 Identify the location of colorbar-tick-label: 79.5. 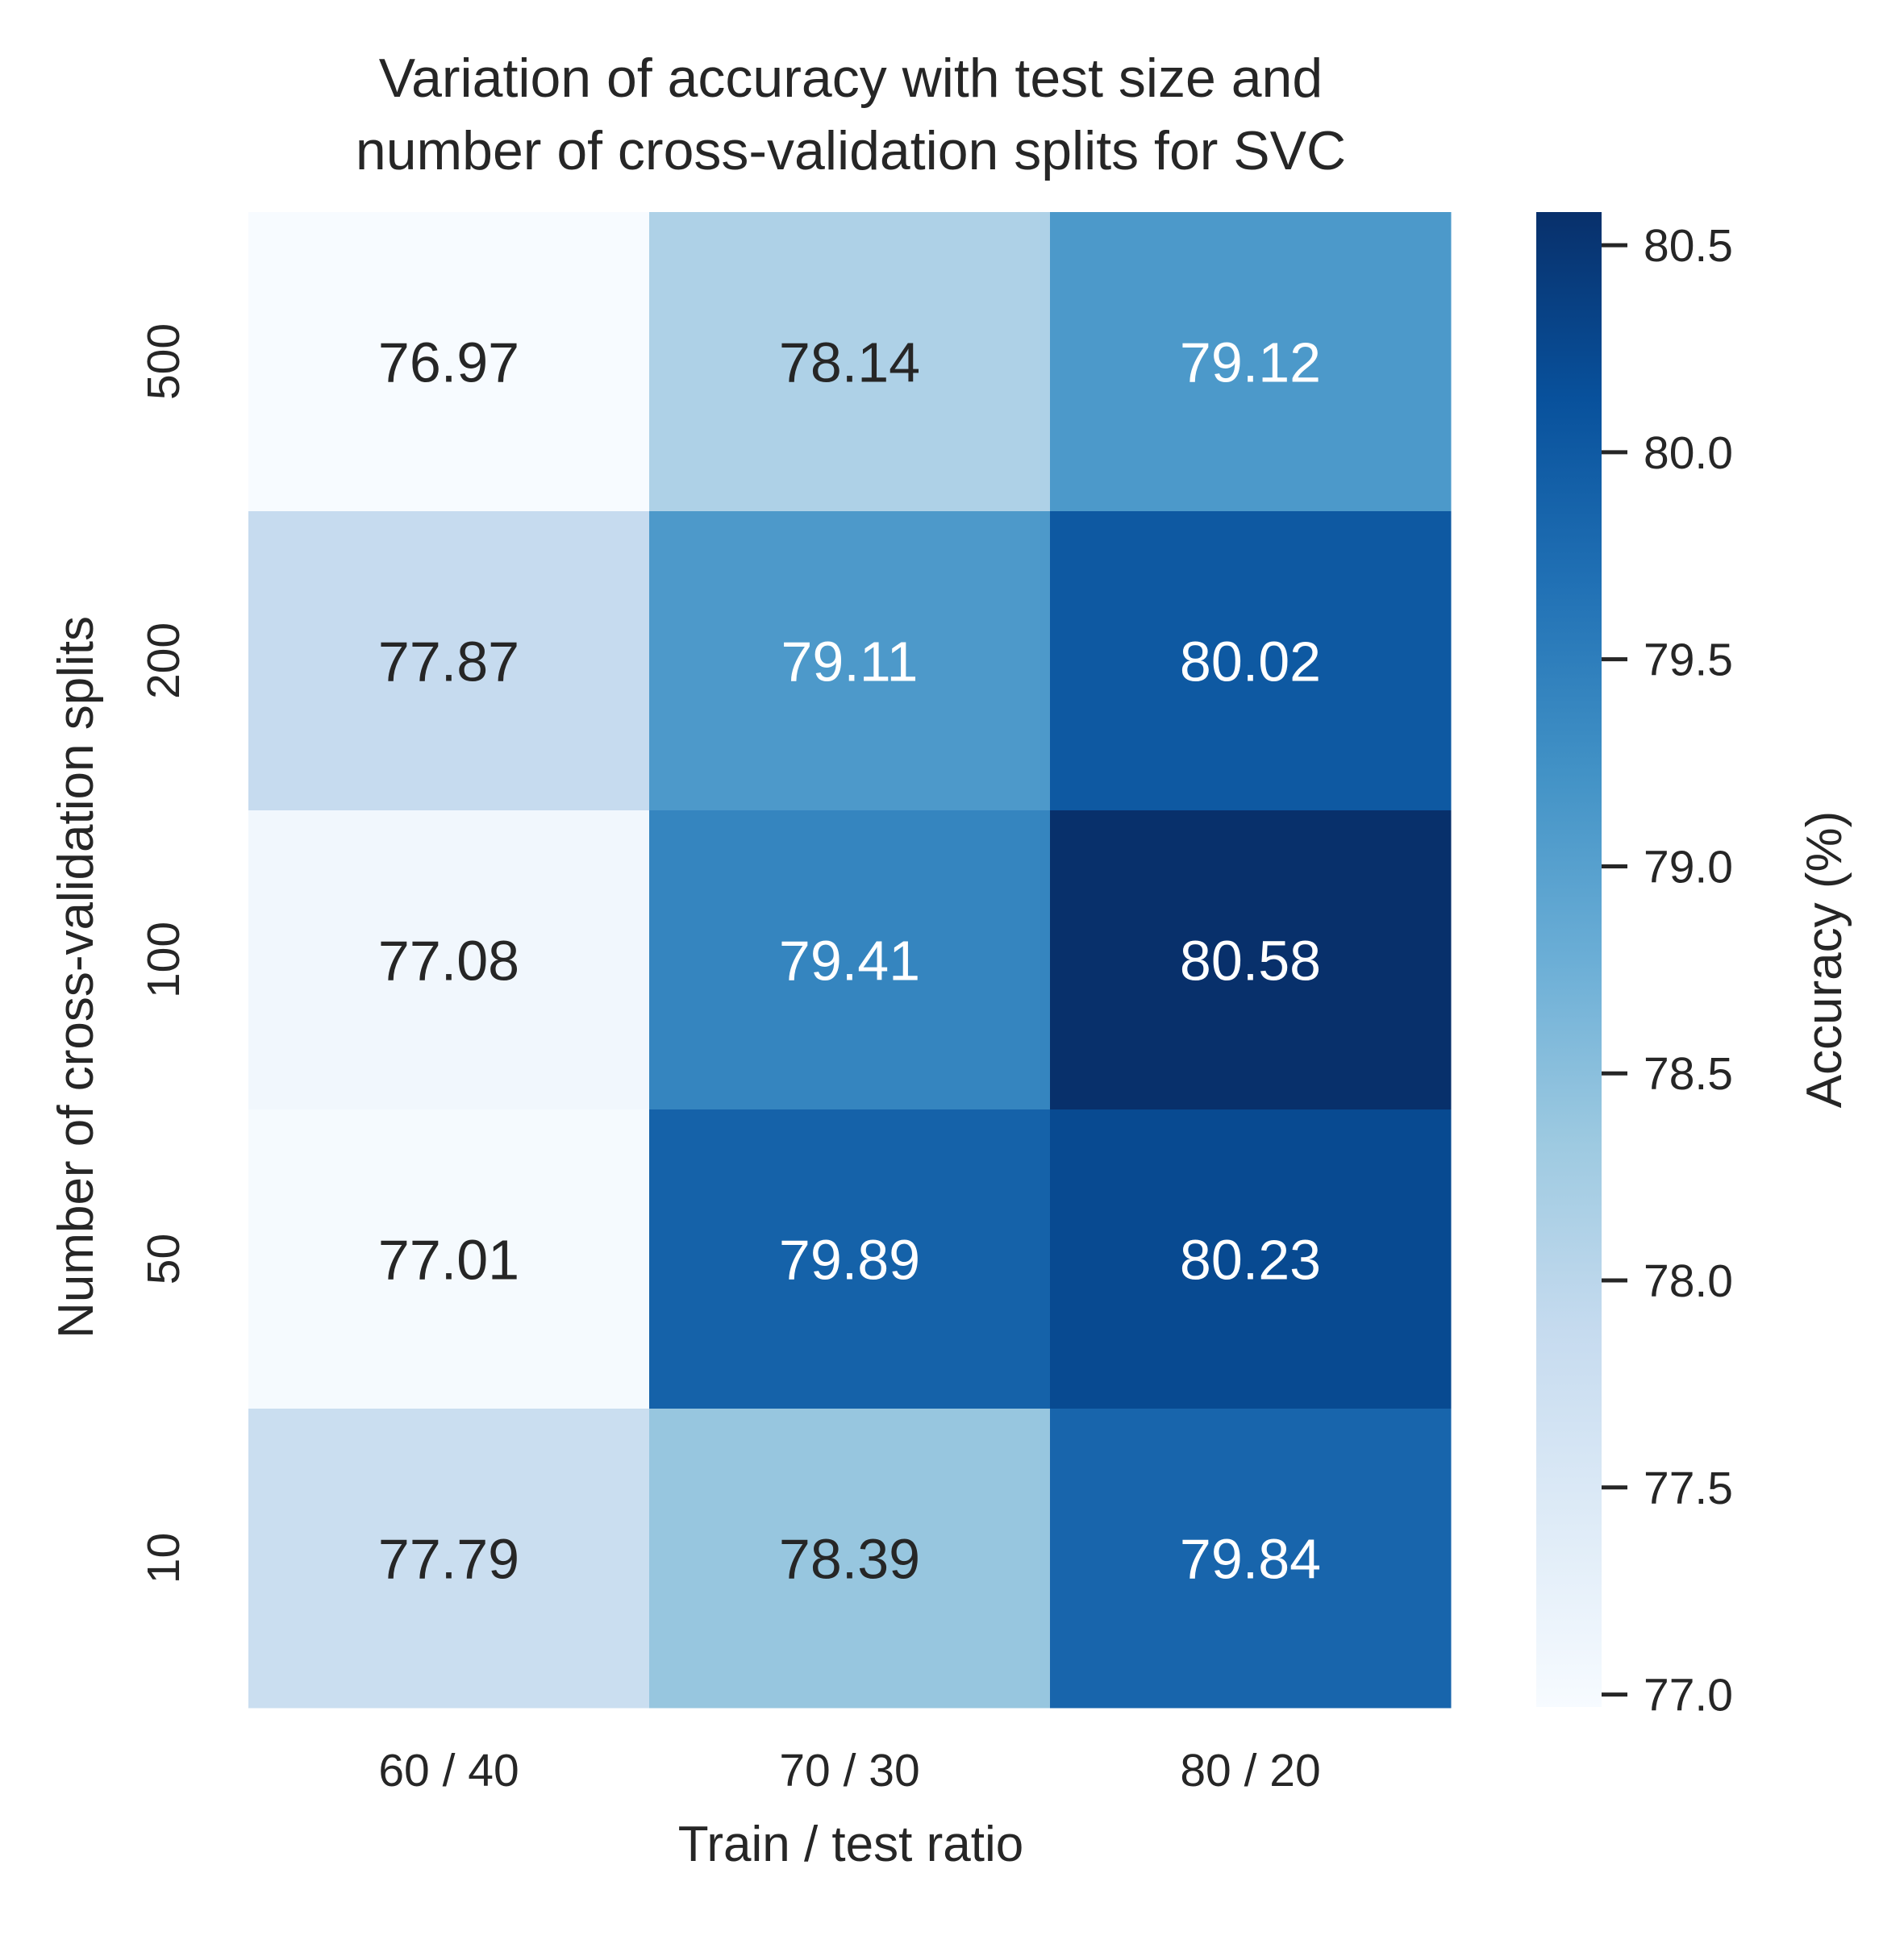
(1688, 660).